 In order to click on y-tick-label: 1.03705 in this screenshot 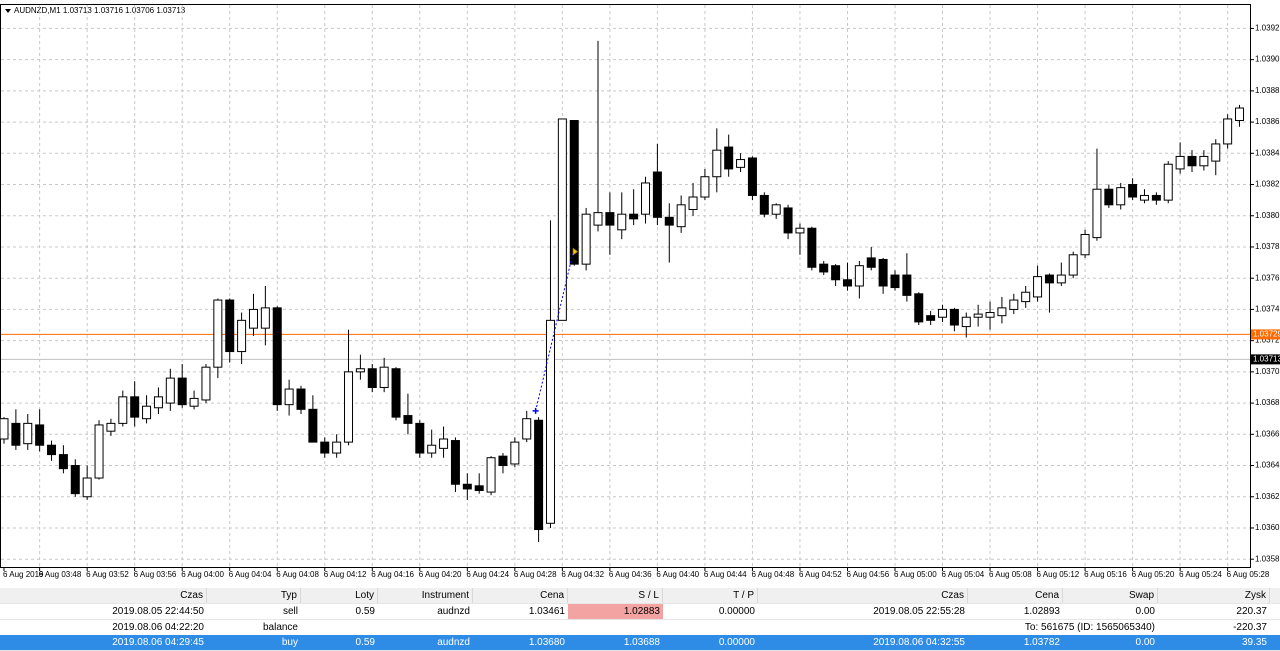, I will do `click(1267, 371)`.